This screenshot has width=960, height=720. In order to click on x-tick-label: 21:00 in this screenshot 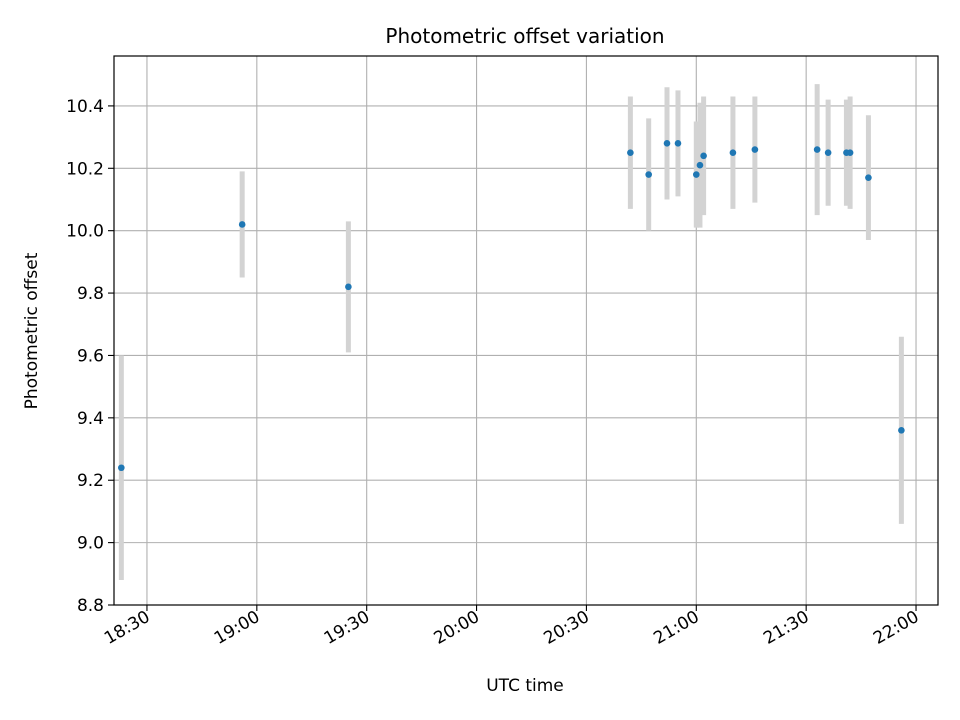, I will do `click(676, 628)`.